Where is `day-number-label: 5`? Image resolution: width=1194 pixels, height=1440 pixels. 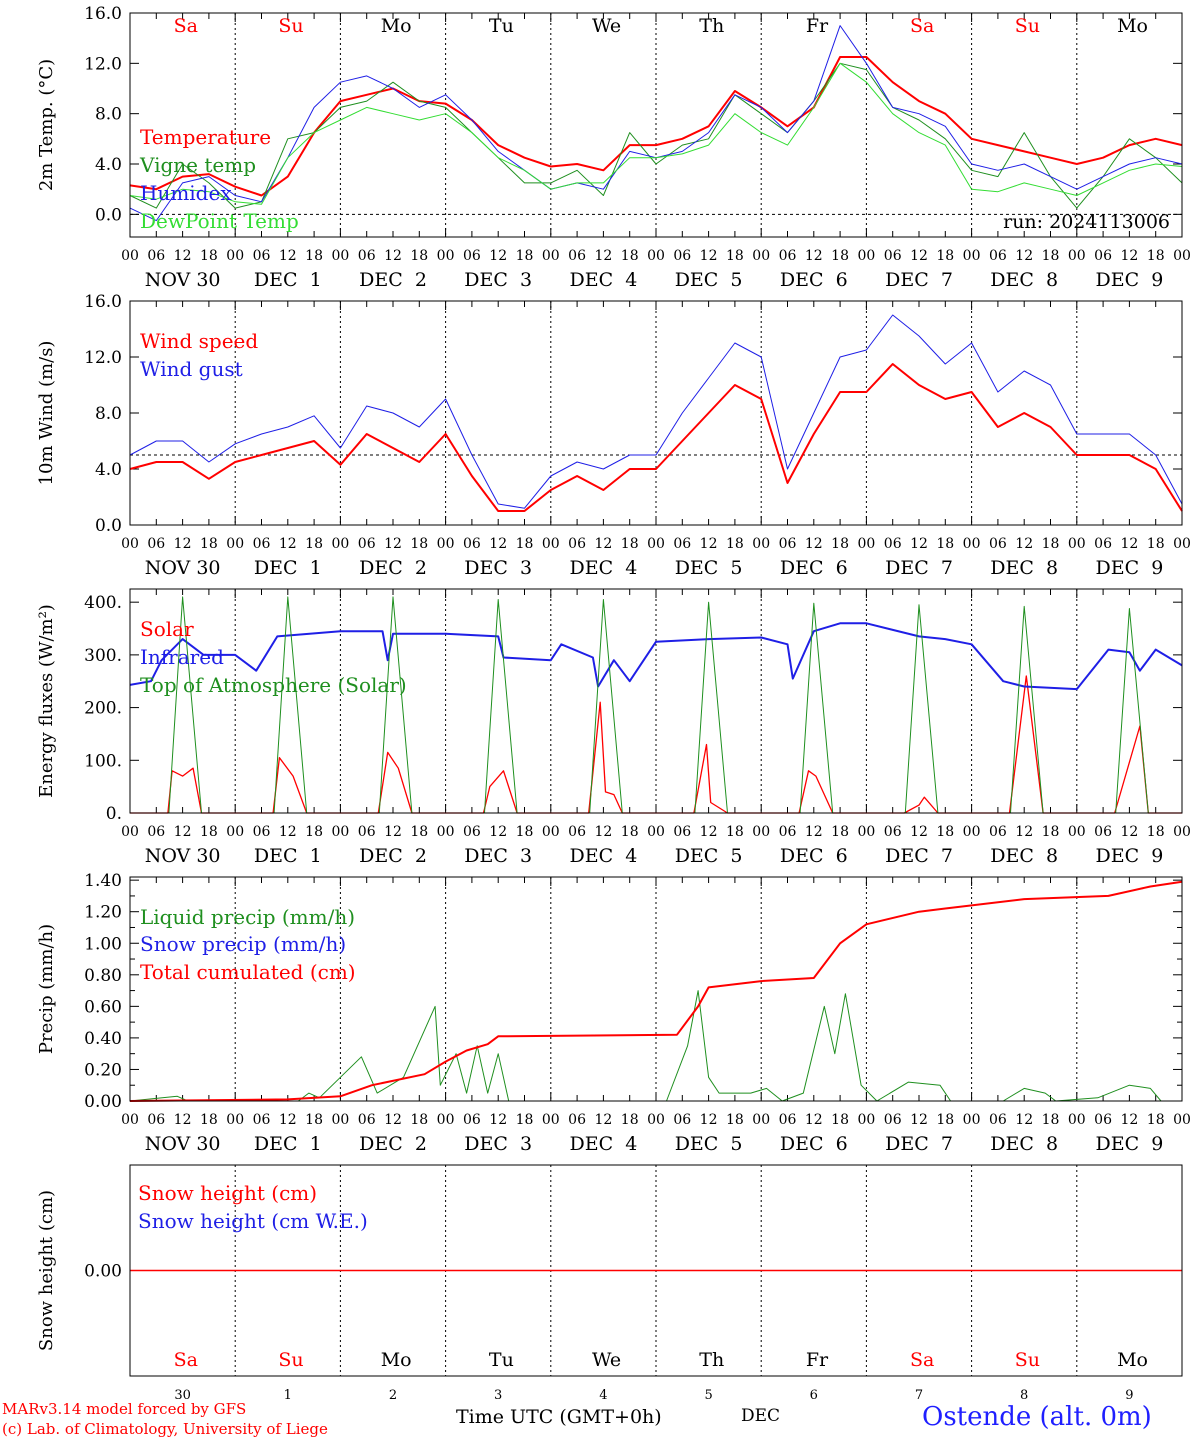
day-number-label: 5 is located at coordinates (708, 1395).